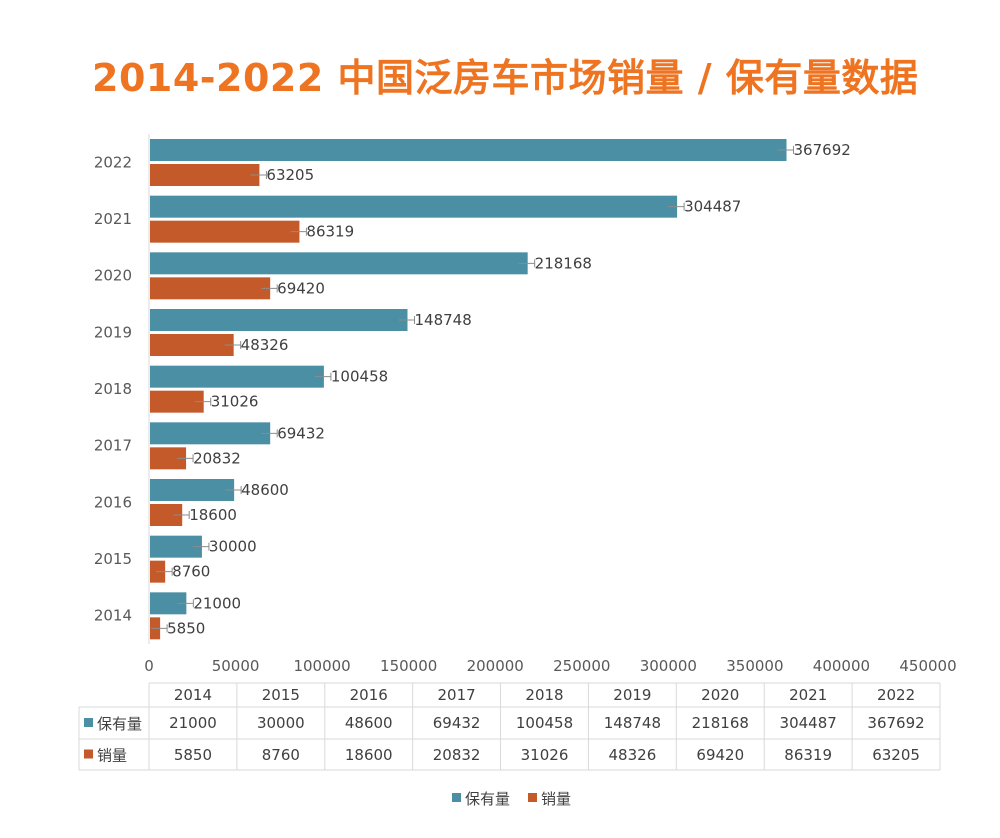 The image size is (1000, 838). Describe the element at coordinates (495, 666) in the screenshot. I see `x-tick-label-200000: 200000` at that location.